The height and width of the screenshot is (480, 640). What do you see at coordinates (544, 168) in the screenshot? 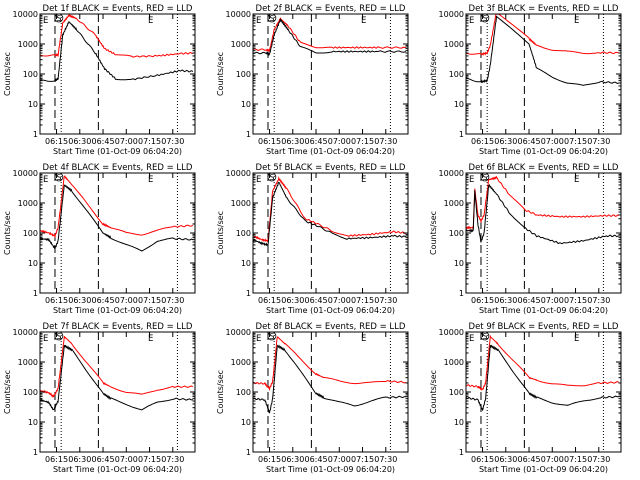
I see `panel-title: Det 6f BLACK = Events, RED = LLD` at bounding box center [544, 168].